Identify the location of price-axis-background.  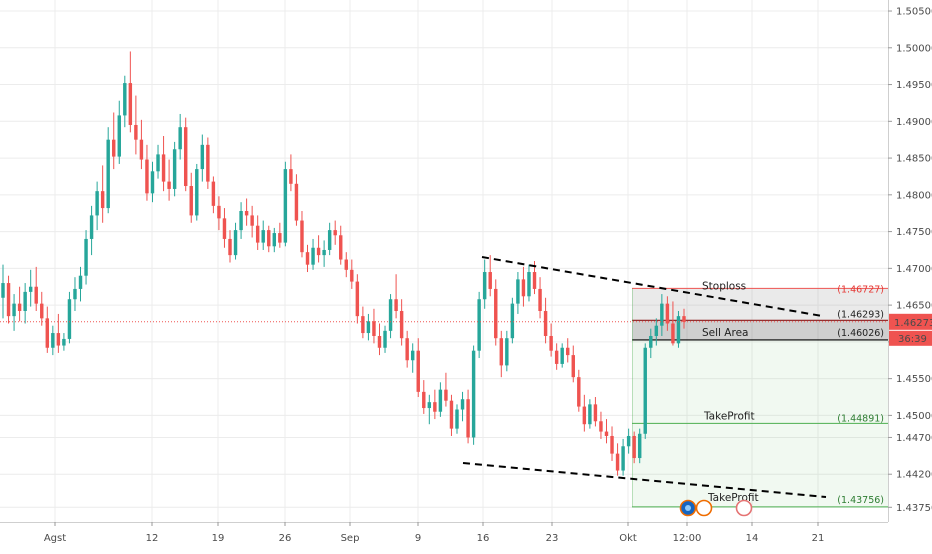
(910, 275).